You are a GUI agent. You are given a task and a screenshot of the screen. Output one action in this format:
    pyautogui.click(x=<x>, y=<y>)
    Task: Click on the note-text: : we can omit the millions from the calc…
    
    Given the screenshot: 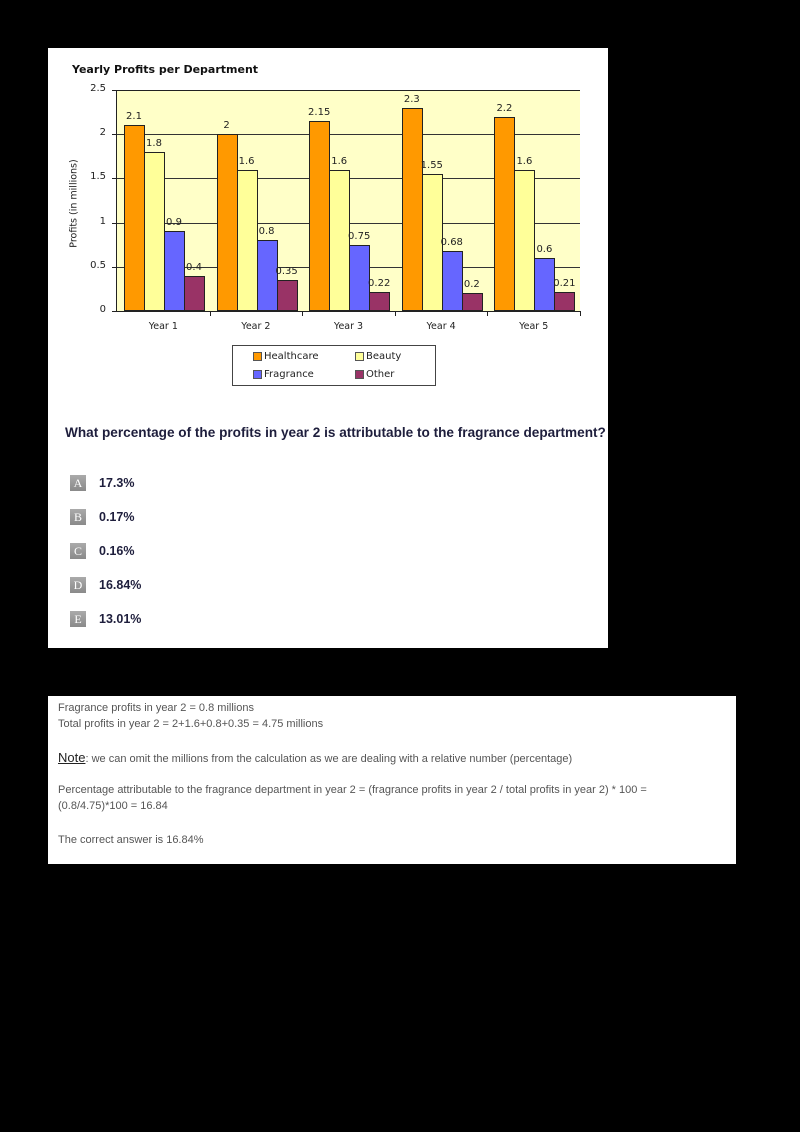 What is the action you would take?
    pyautogui.click(x=329, y=759)
    